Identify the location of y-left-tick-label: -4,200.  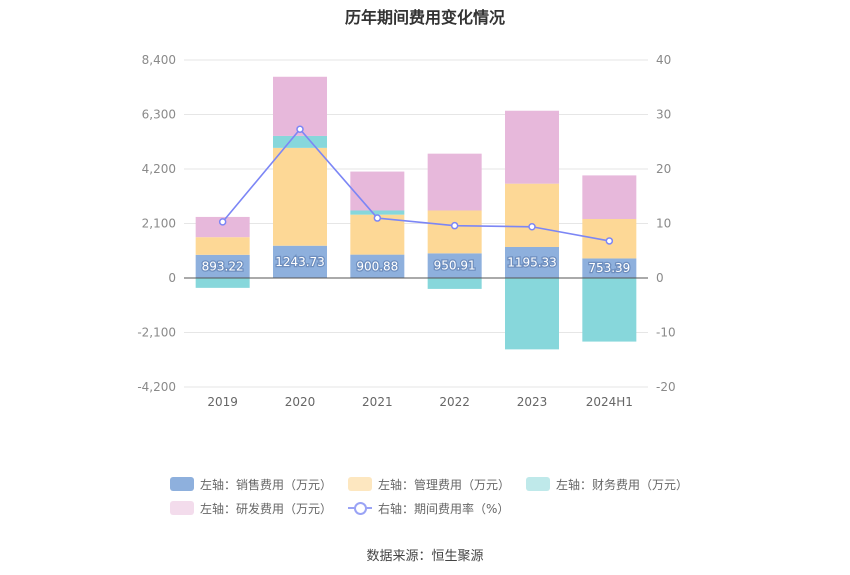
(156, 387).